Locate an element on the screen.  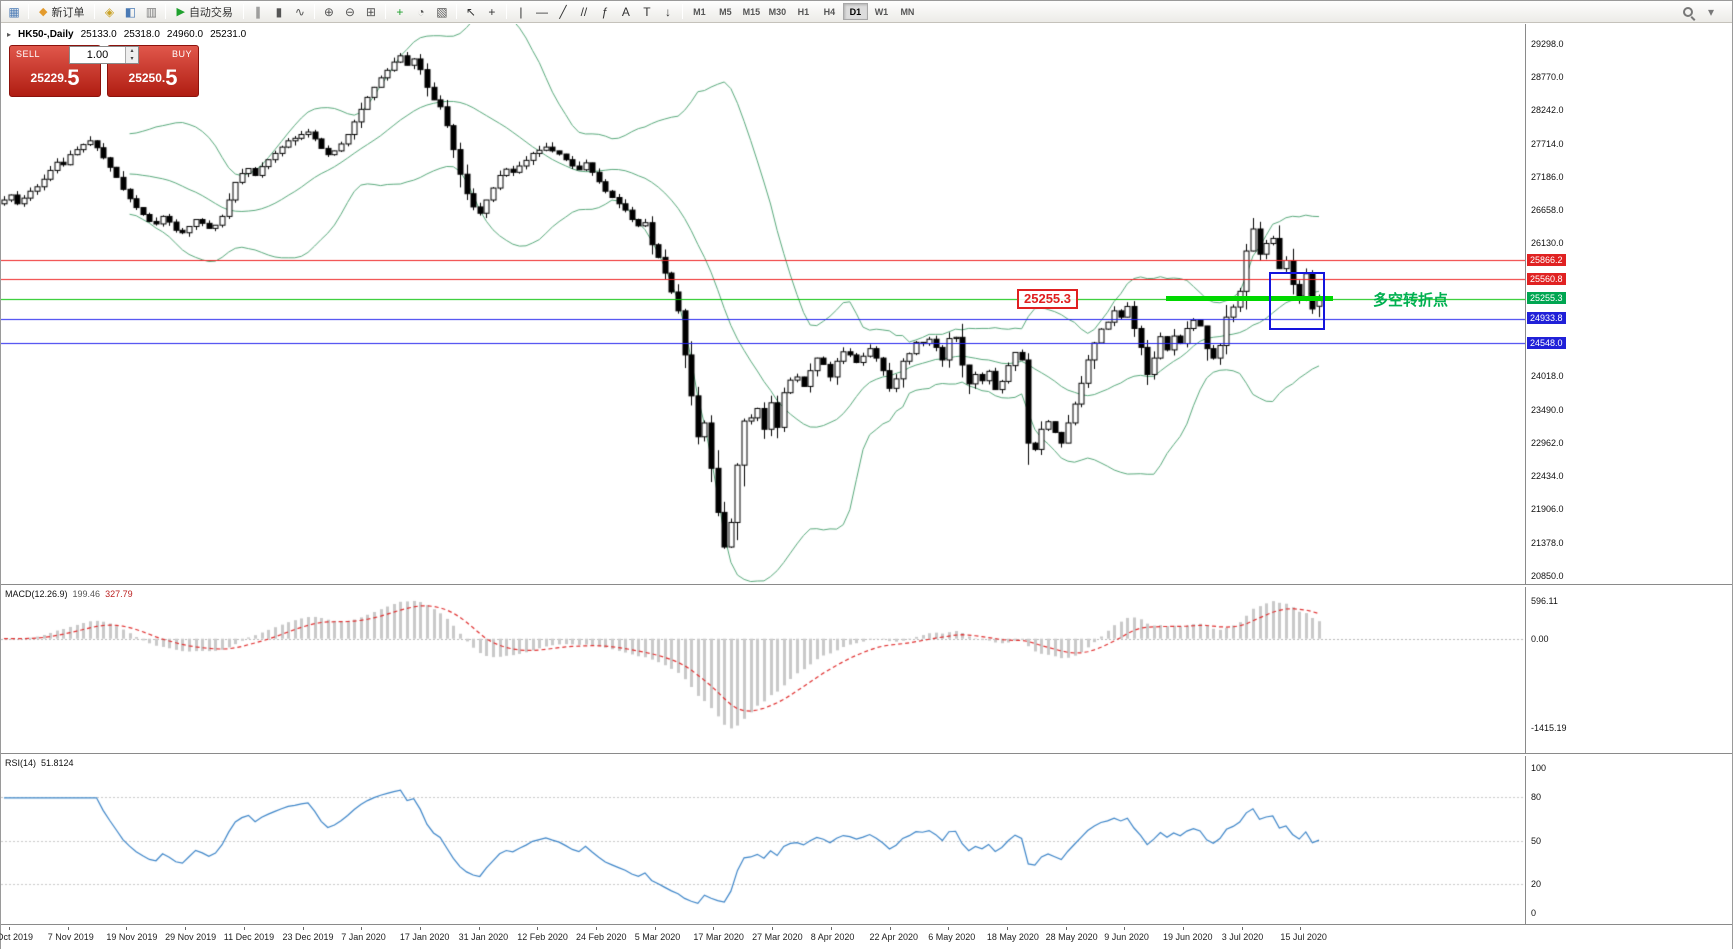
channel-icon: // is located at coordinates (584, 12).